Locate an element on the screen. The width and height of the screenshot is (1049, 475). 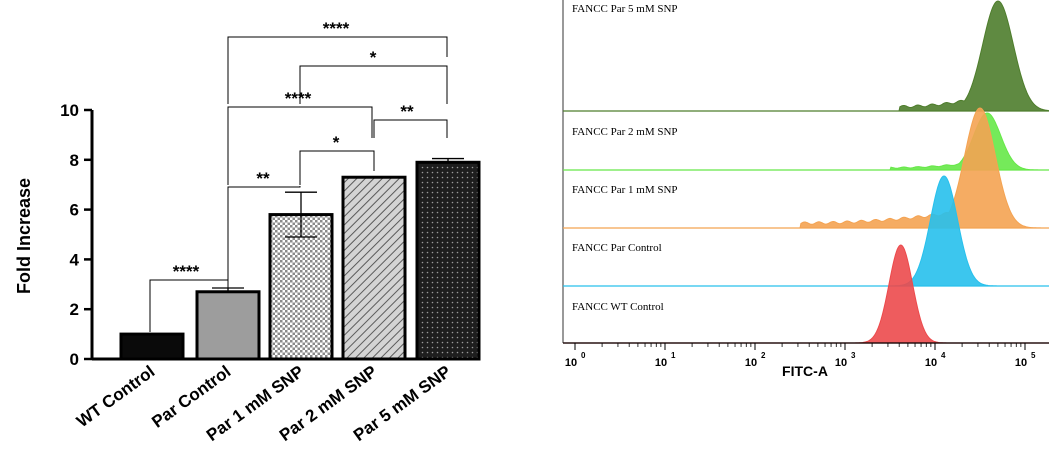
y-tick-label: 8 is located at coordinates (74, 160).